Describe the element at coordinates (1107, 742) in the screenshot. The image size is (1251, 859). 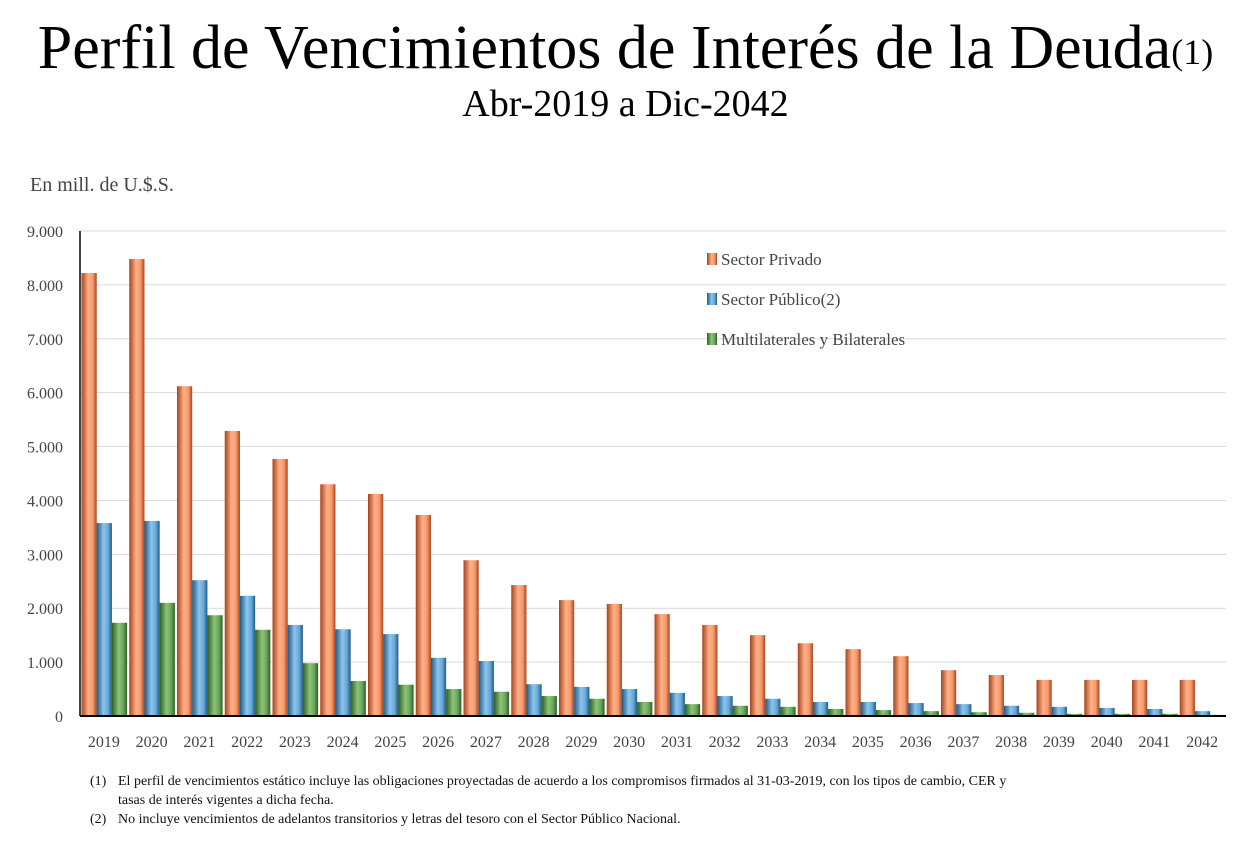
I see `x-tick-label: 2040` at that location.